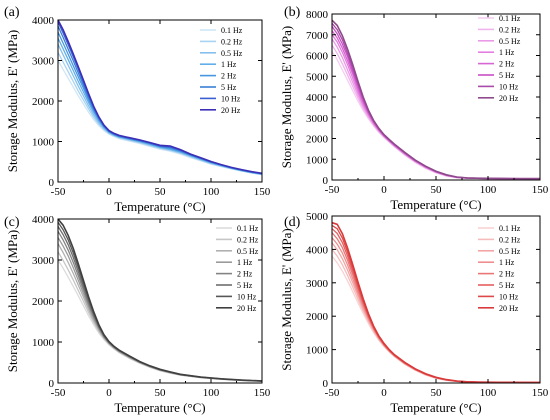 The width and height of the screenshot is (550, 420). What do you see at coordinates (292, 222) in the screenshot?
I see `panel-label: (d)` at bounding box center [292, 222].